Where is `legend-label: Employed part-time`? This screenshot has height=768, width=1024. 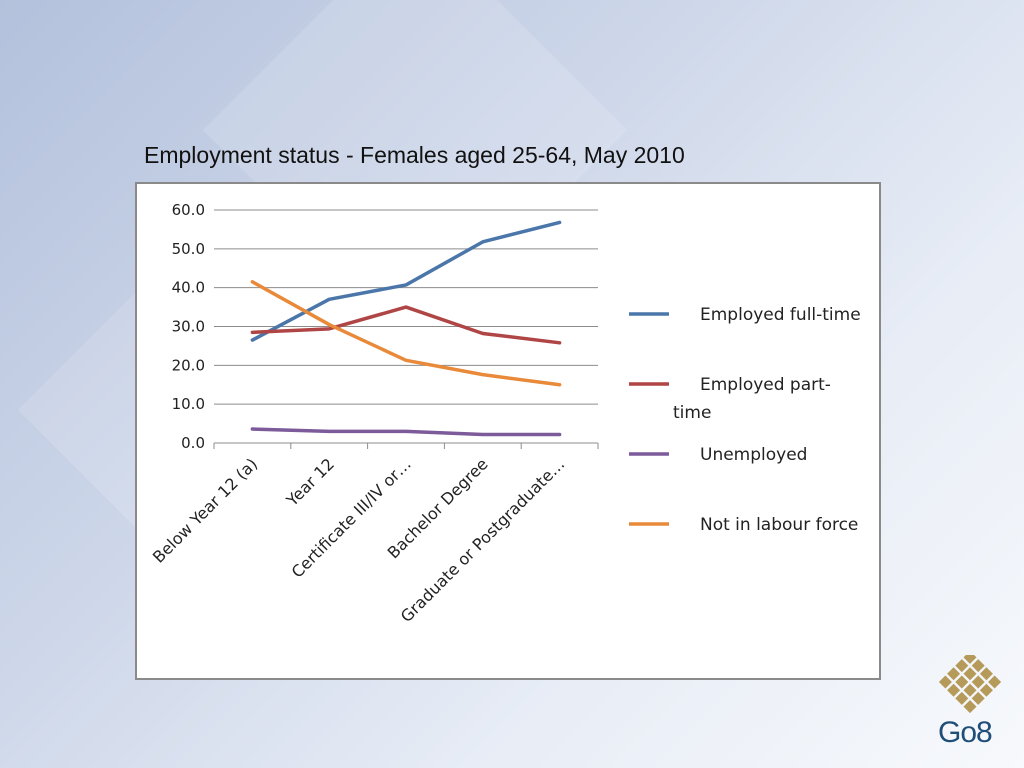
legend-label: Employed part-time is located at coordinates (752, 399).